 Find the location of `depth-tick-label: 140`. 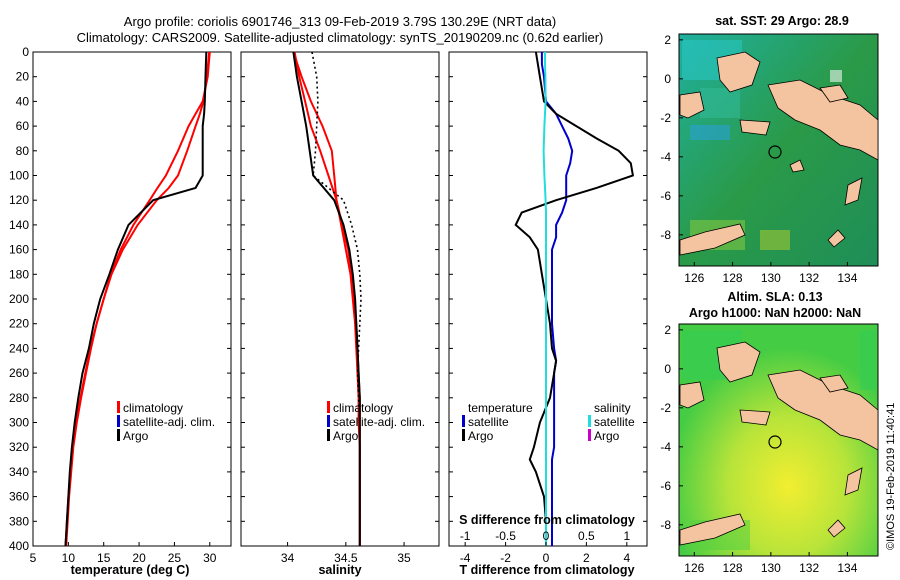

depth-tick-label: 140 is located at coordinates (19, 225).